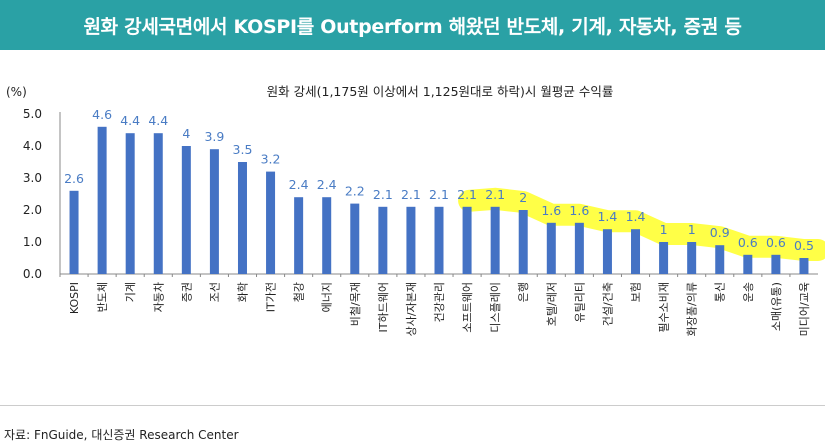 This screenshot has width=825, height=448. Describe the element at coordinates (32, 114) in the screenshot. I see `y-tick-label: 5.0` at that location.